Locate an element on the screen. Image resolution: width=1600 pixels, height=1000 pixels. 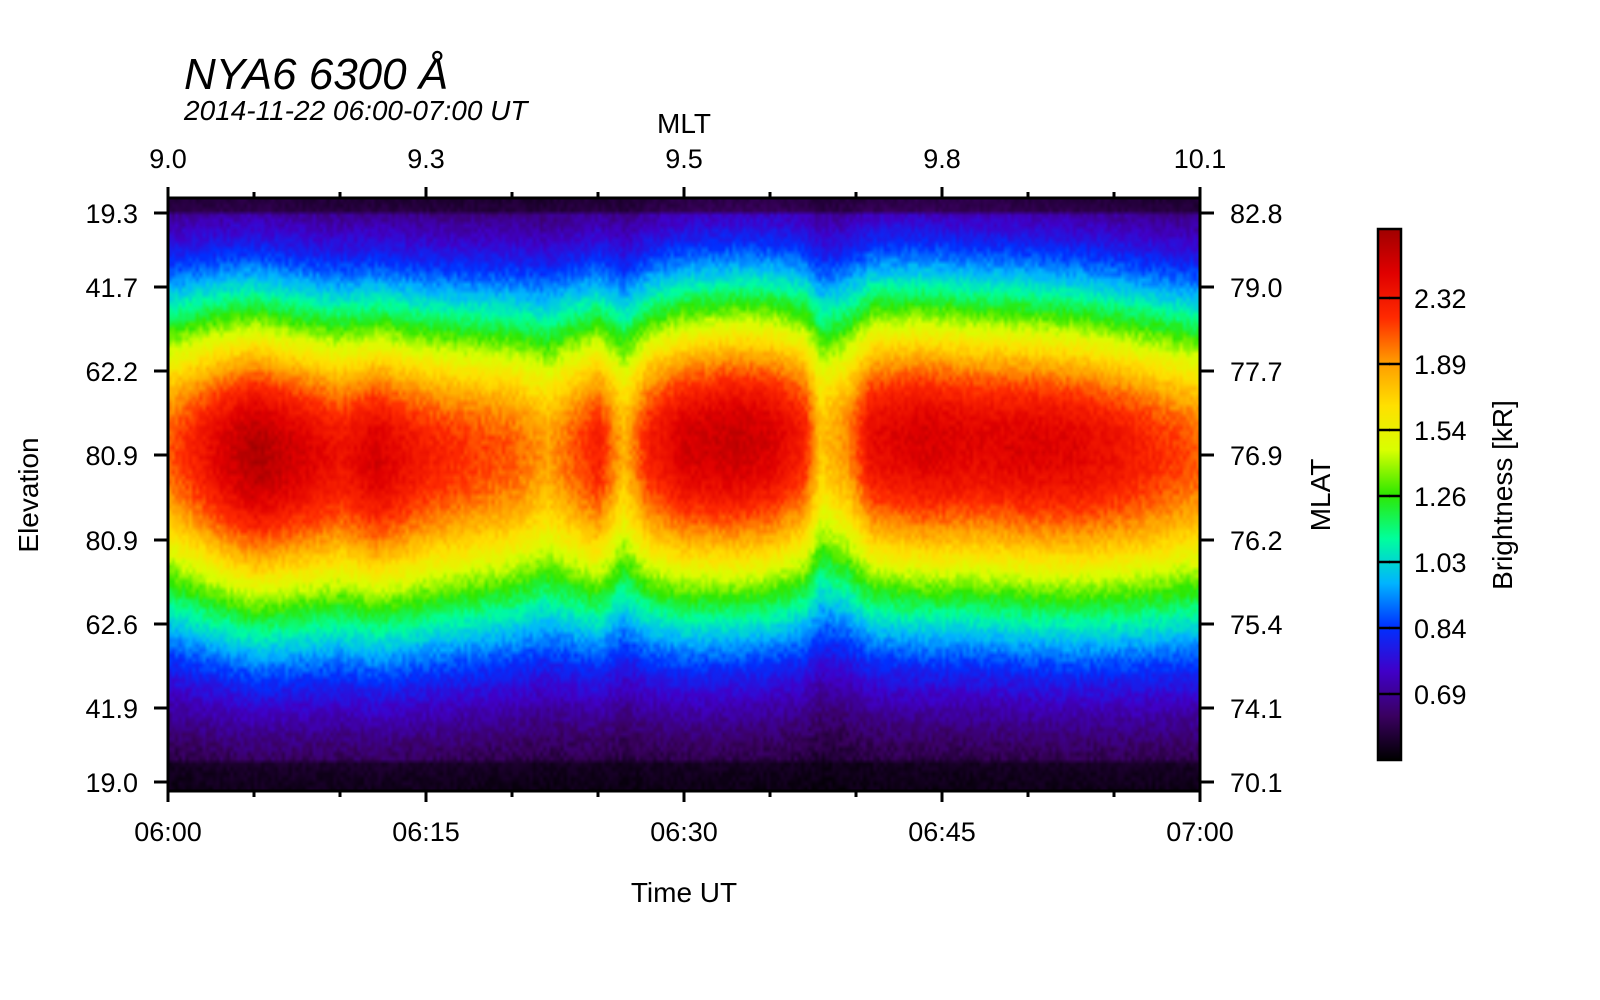
y-left-tick-label: 41.9 is located at coordinates (111, 709).